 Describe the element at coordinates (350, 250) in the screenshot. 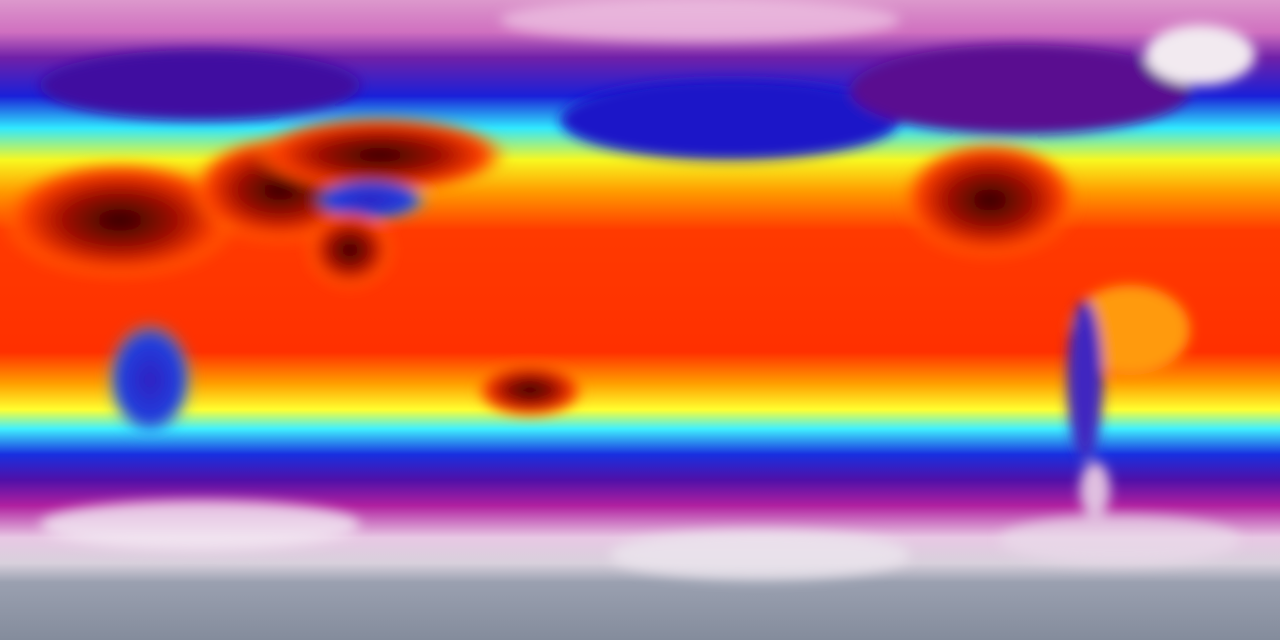

I see `india-hot` at that location.